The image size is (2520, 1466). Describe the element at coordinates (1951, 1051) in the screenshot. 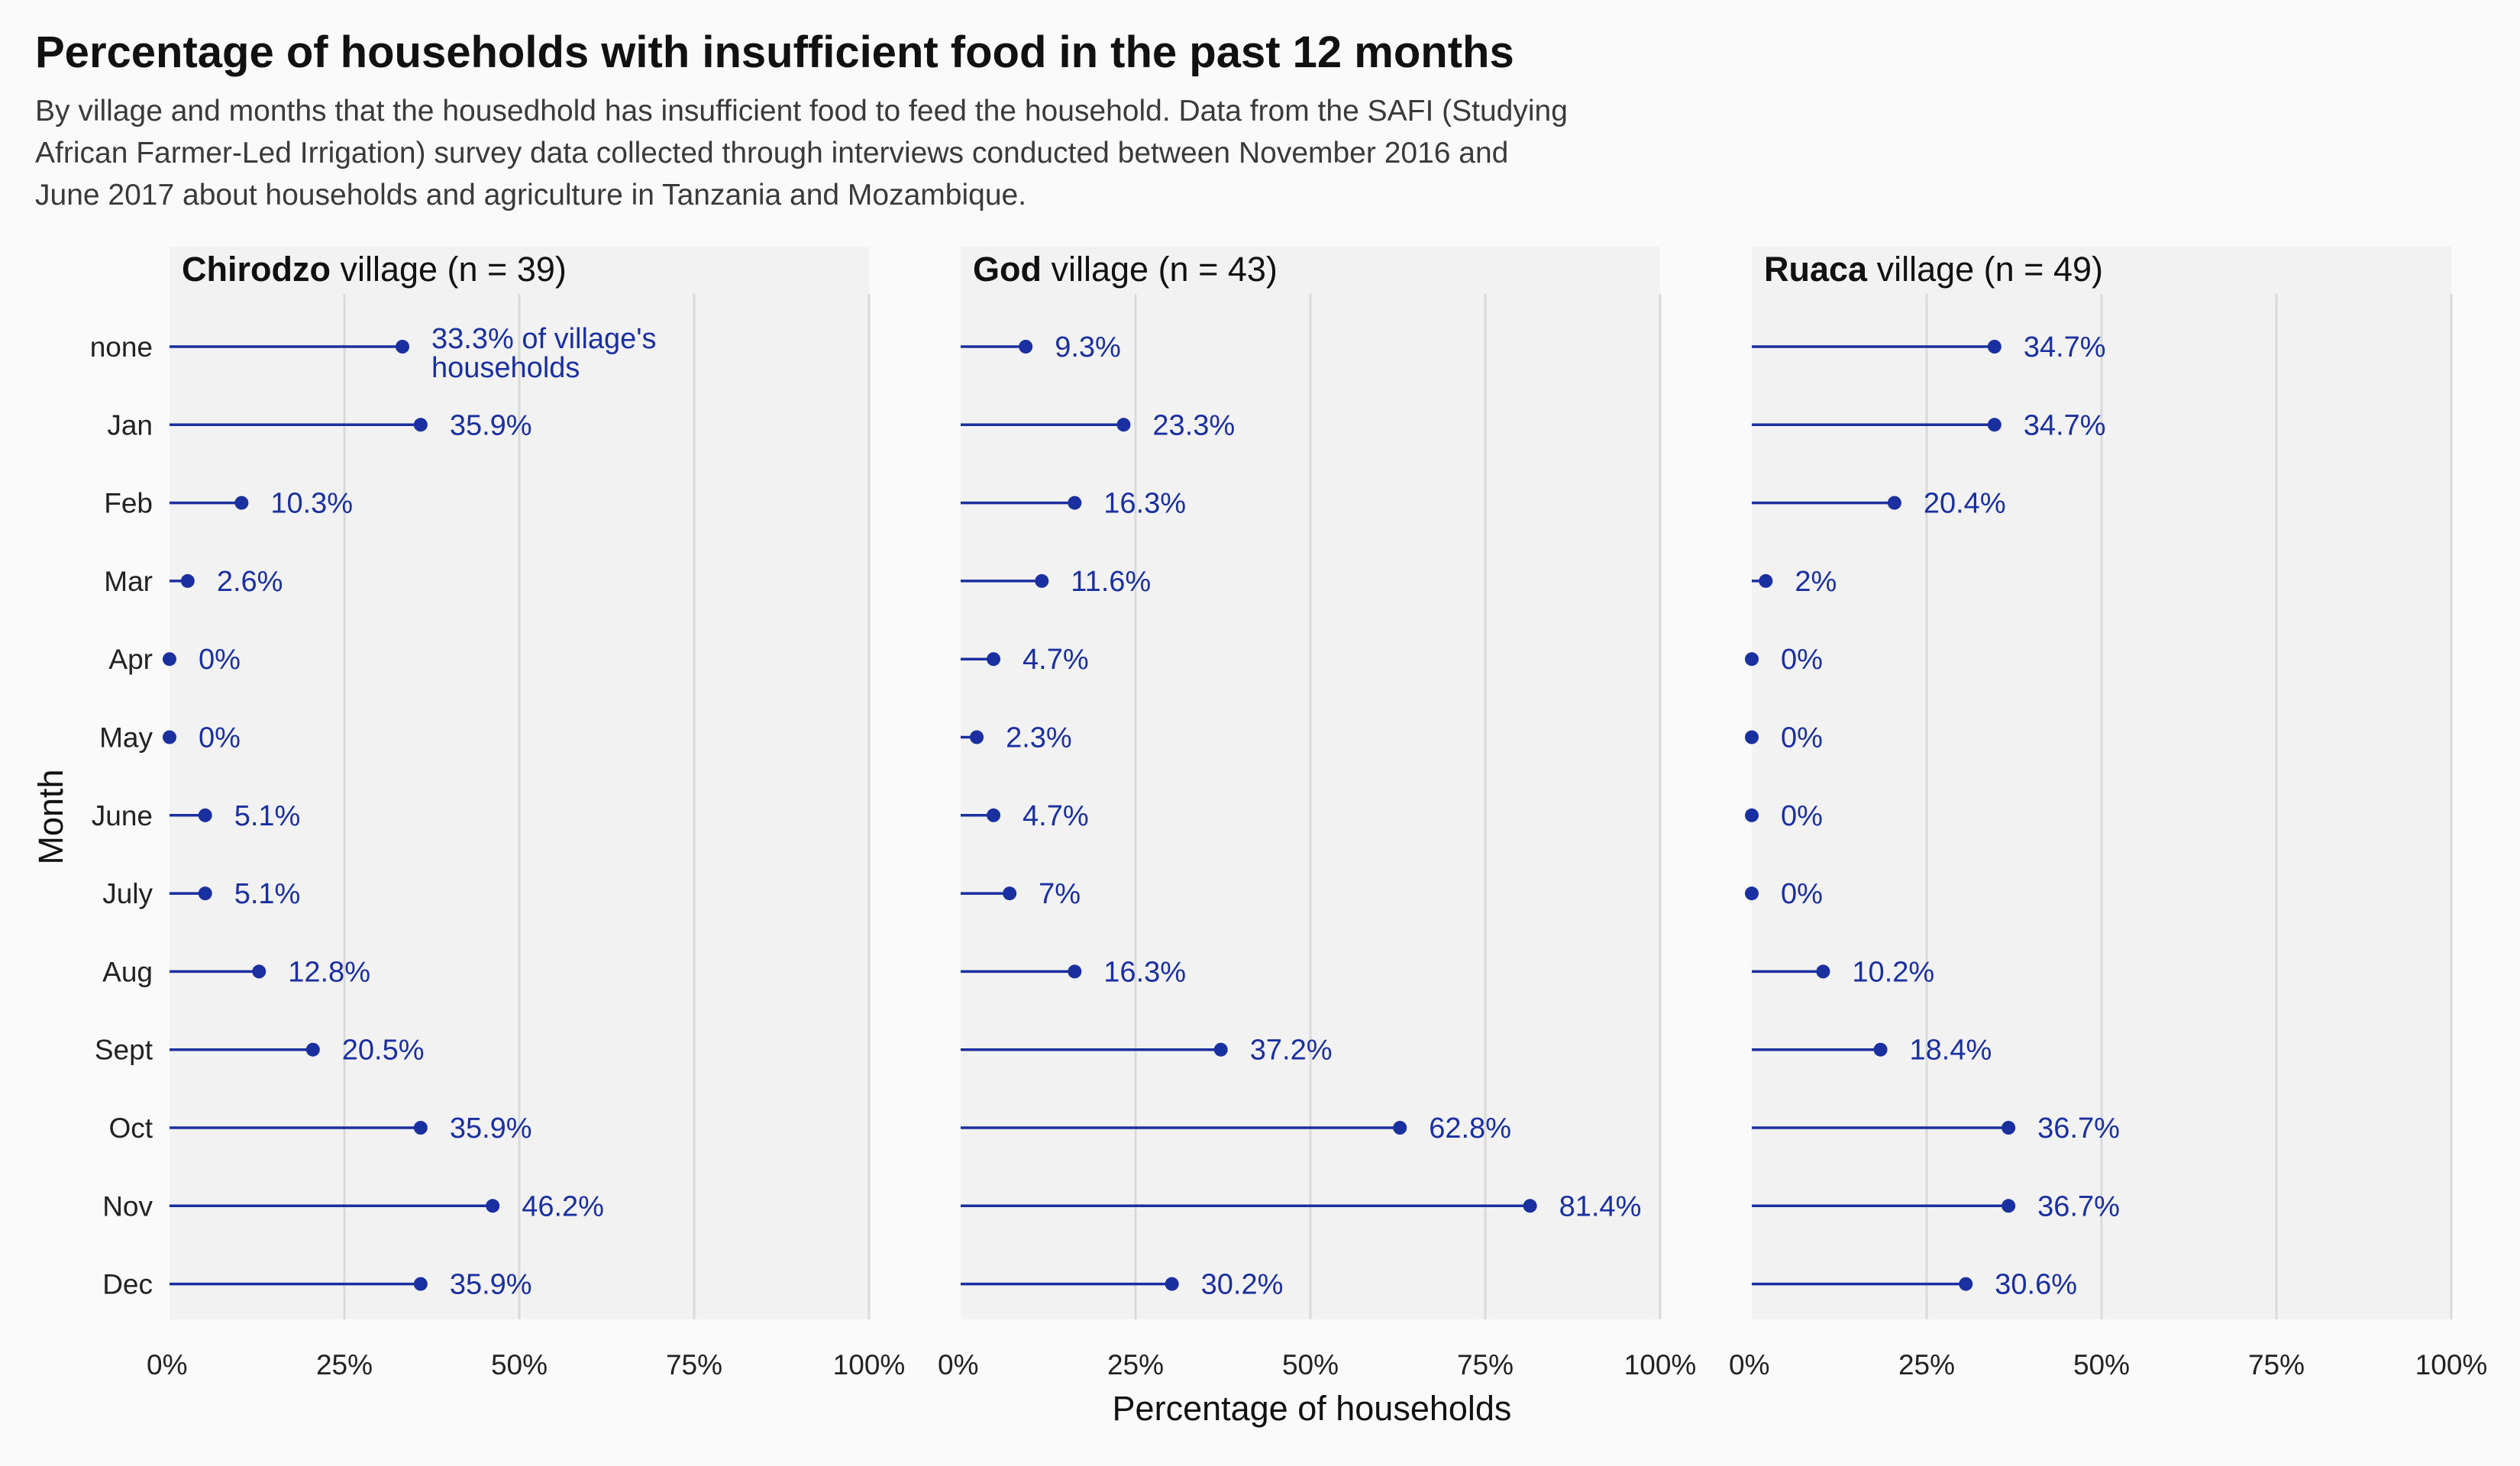

I see `data-label: 18.4%` at that location.